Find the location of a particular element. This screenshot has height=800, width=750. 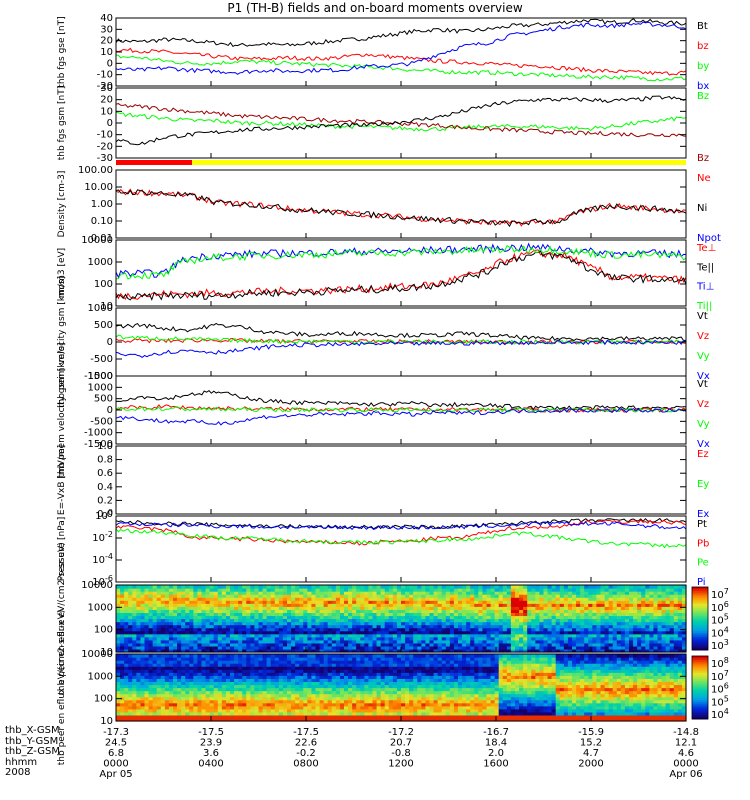

legend-label: Vx is located at coordinates (703, 444).